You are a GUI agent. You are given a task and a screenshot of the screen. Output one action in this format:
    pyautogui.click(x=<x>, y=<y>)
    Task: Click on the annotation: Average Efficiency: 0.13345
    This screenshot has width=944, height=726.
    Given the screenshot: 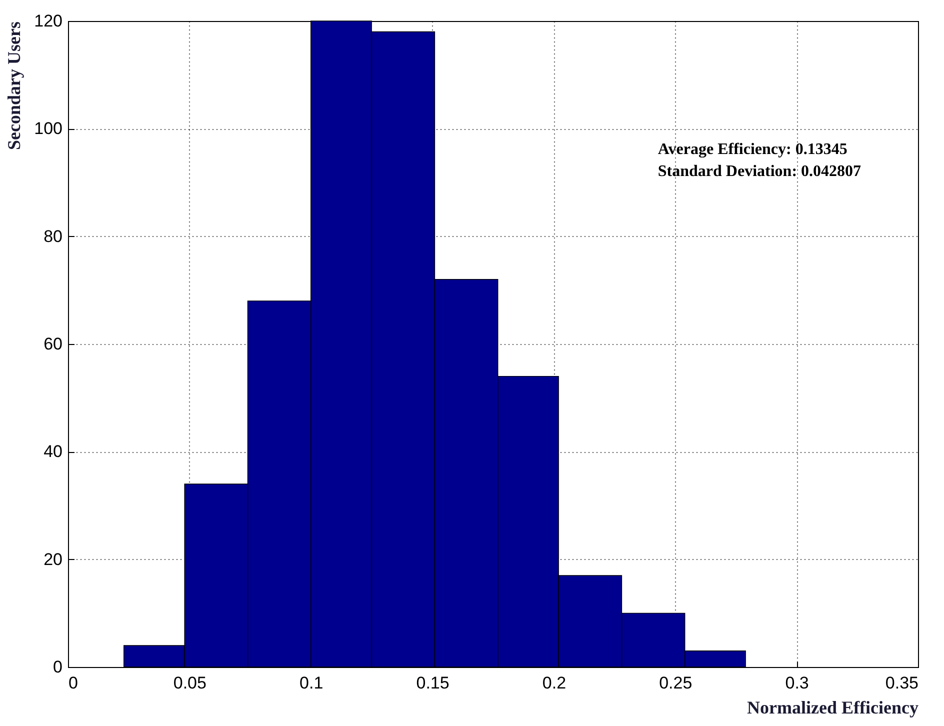 What is the action you would take?
    pyautogui.click(x=753, y=149)
    